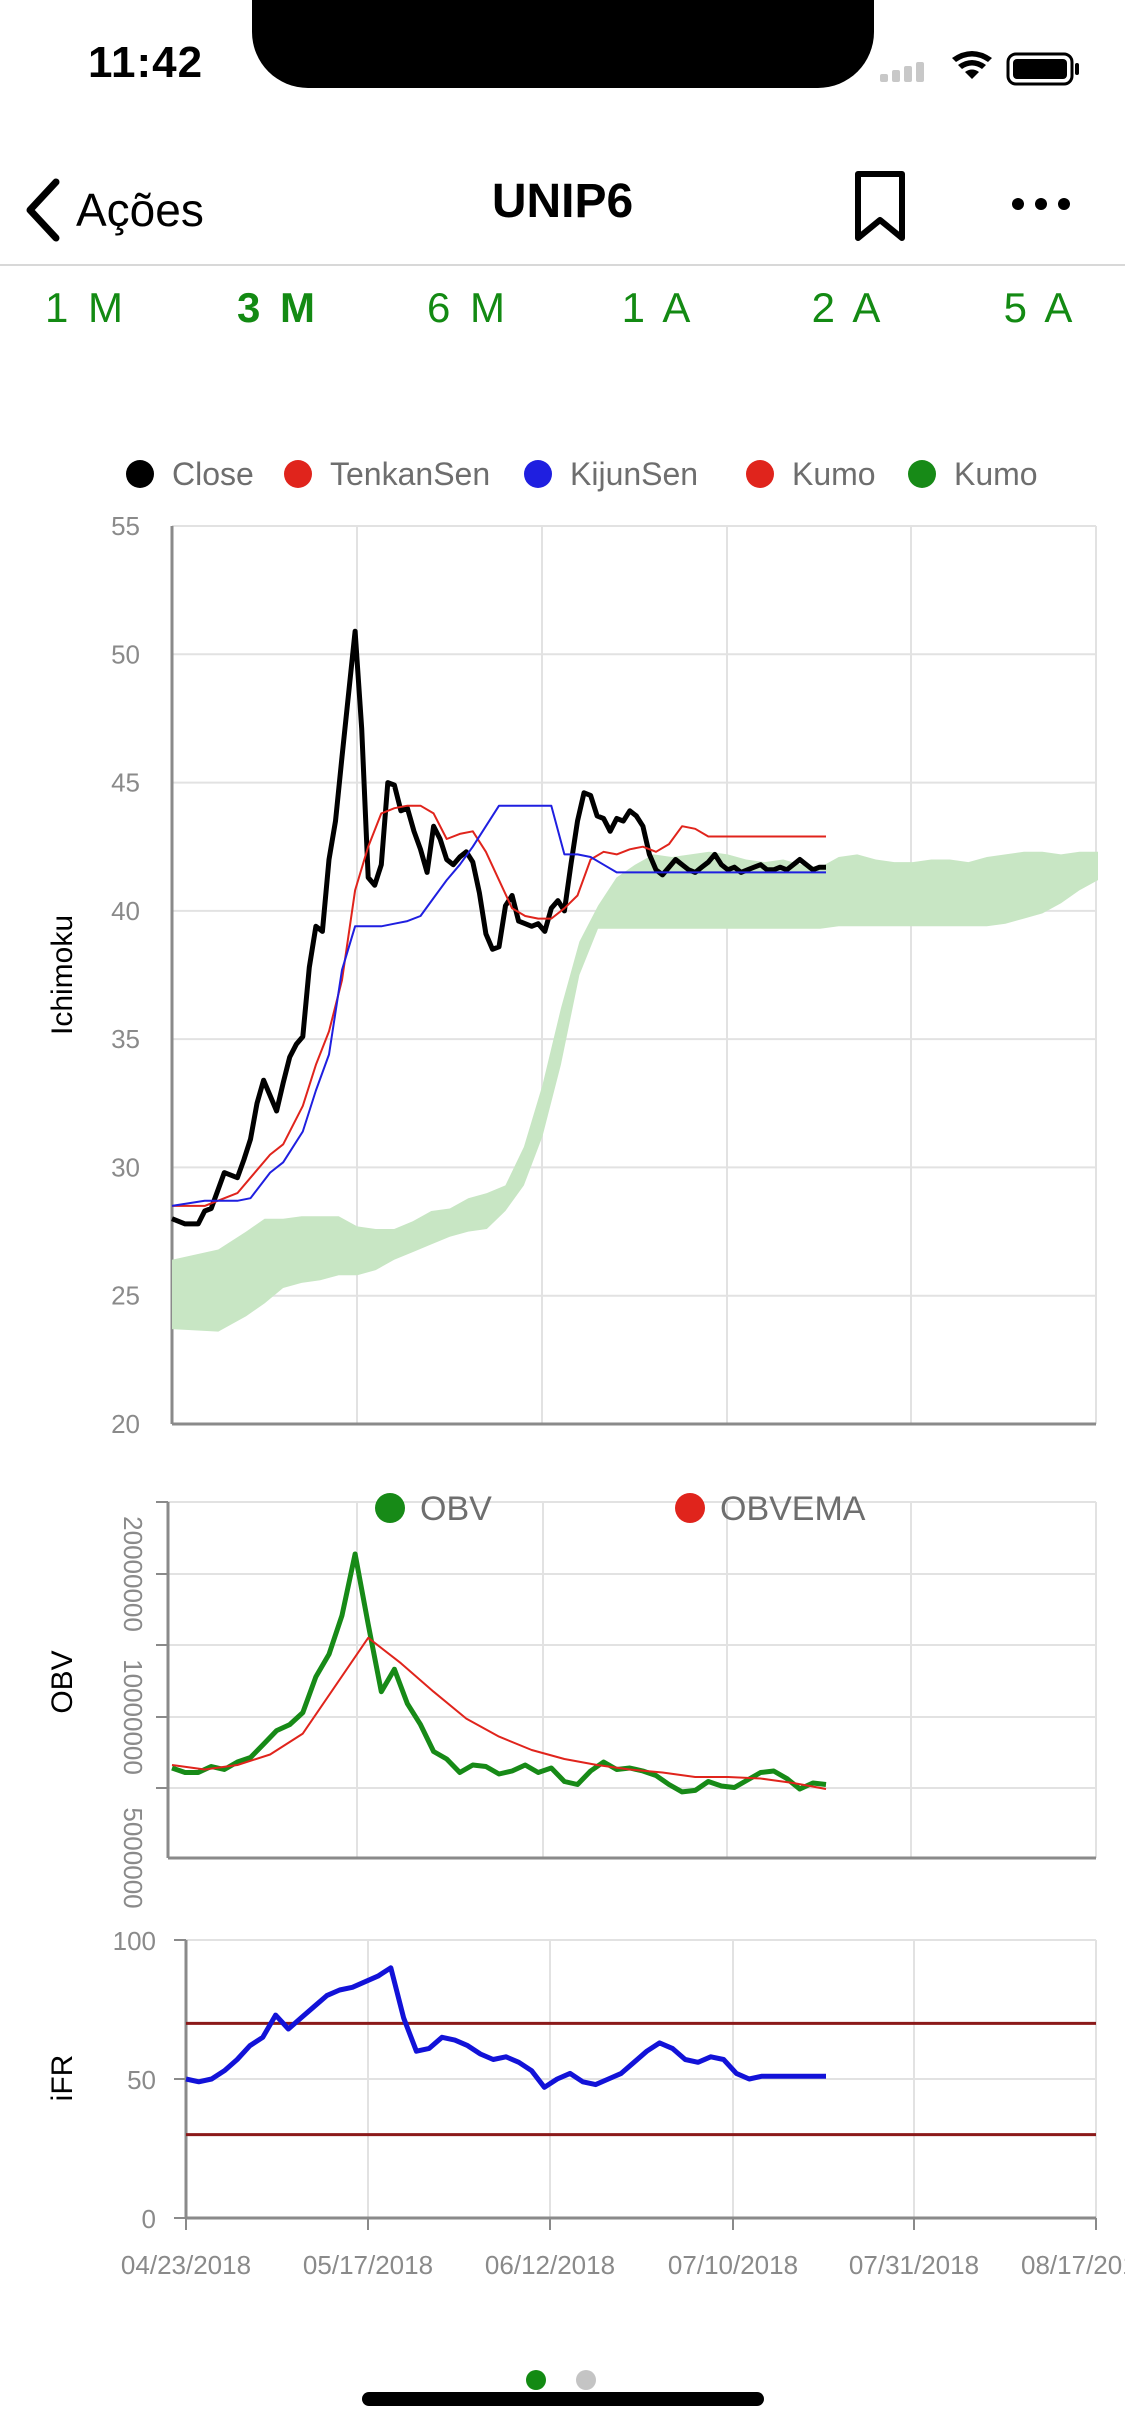 The width and height of the screenshot is (1125, 2436). What do you see at coordinates (410, 474) in the screenshot?
I see `legend-label: TenkanSen` at bounding box center [410, 474].